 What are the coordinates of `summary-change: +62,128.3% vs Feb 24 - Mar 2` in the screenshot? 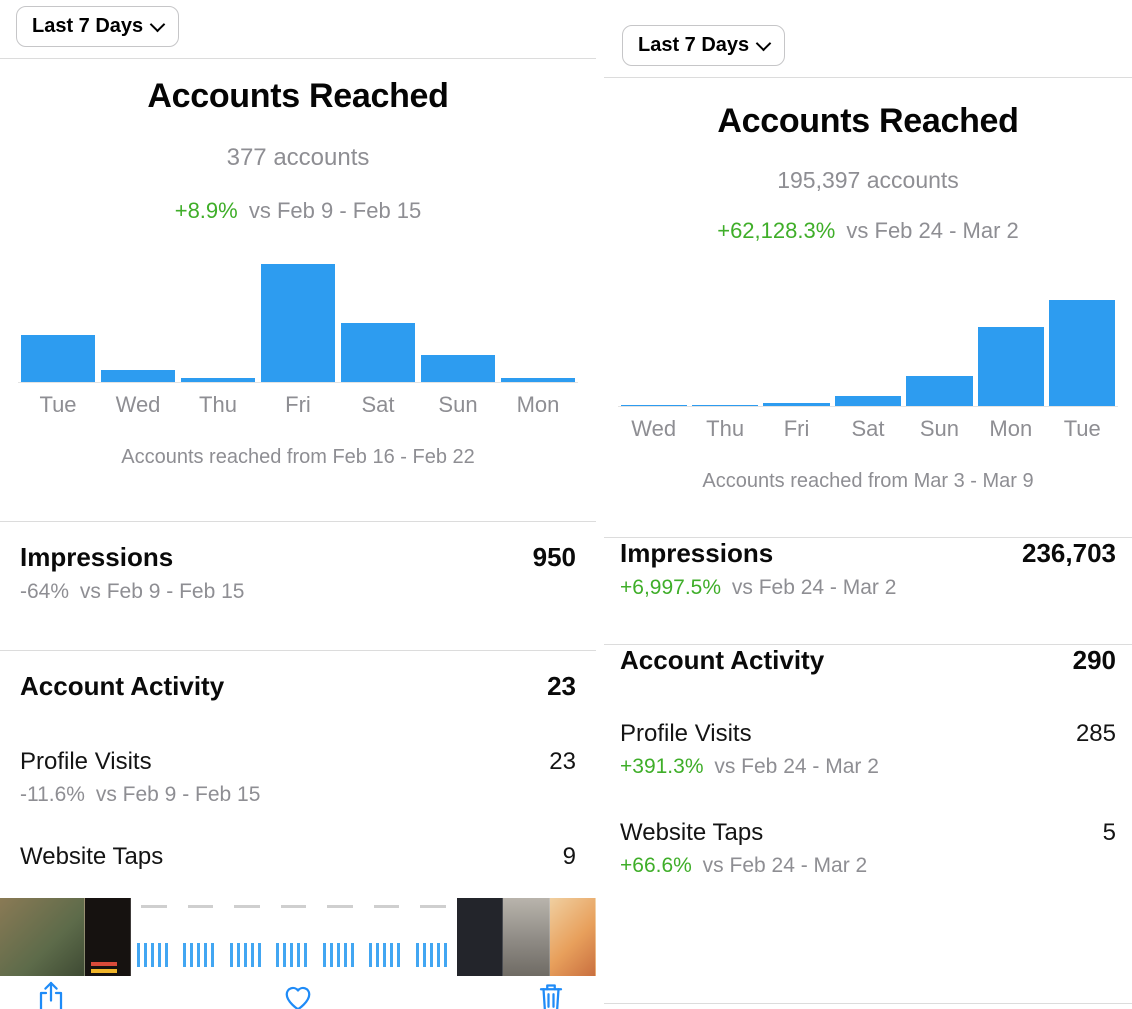 It's located at (868, 231).